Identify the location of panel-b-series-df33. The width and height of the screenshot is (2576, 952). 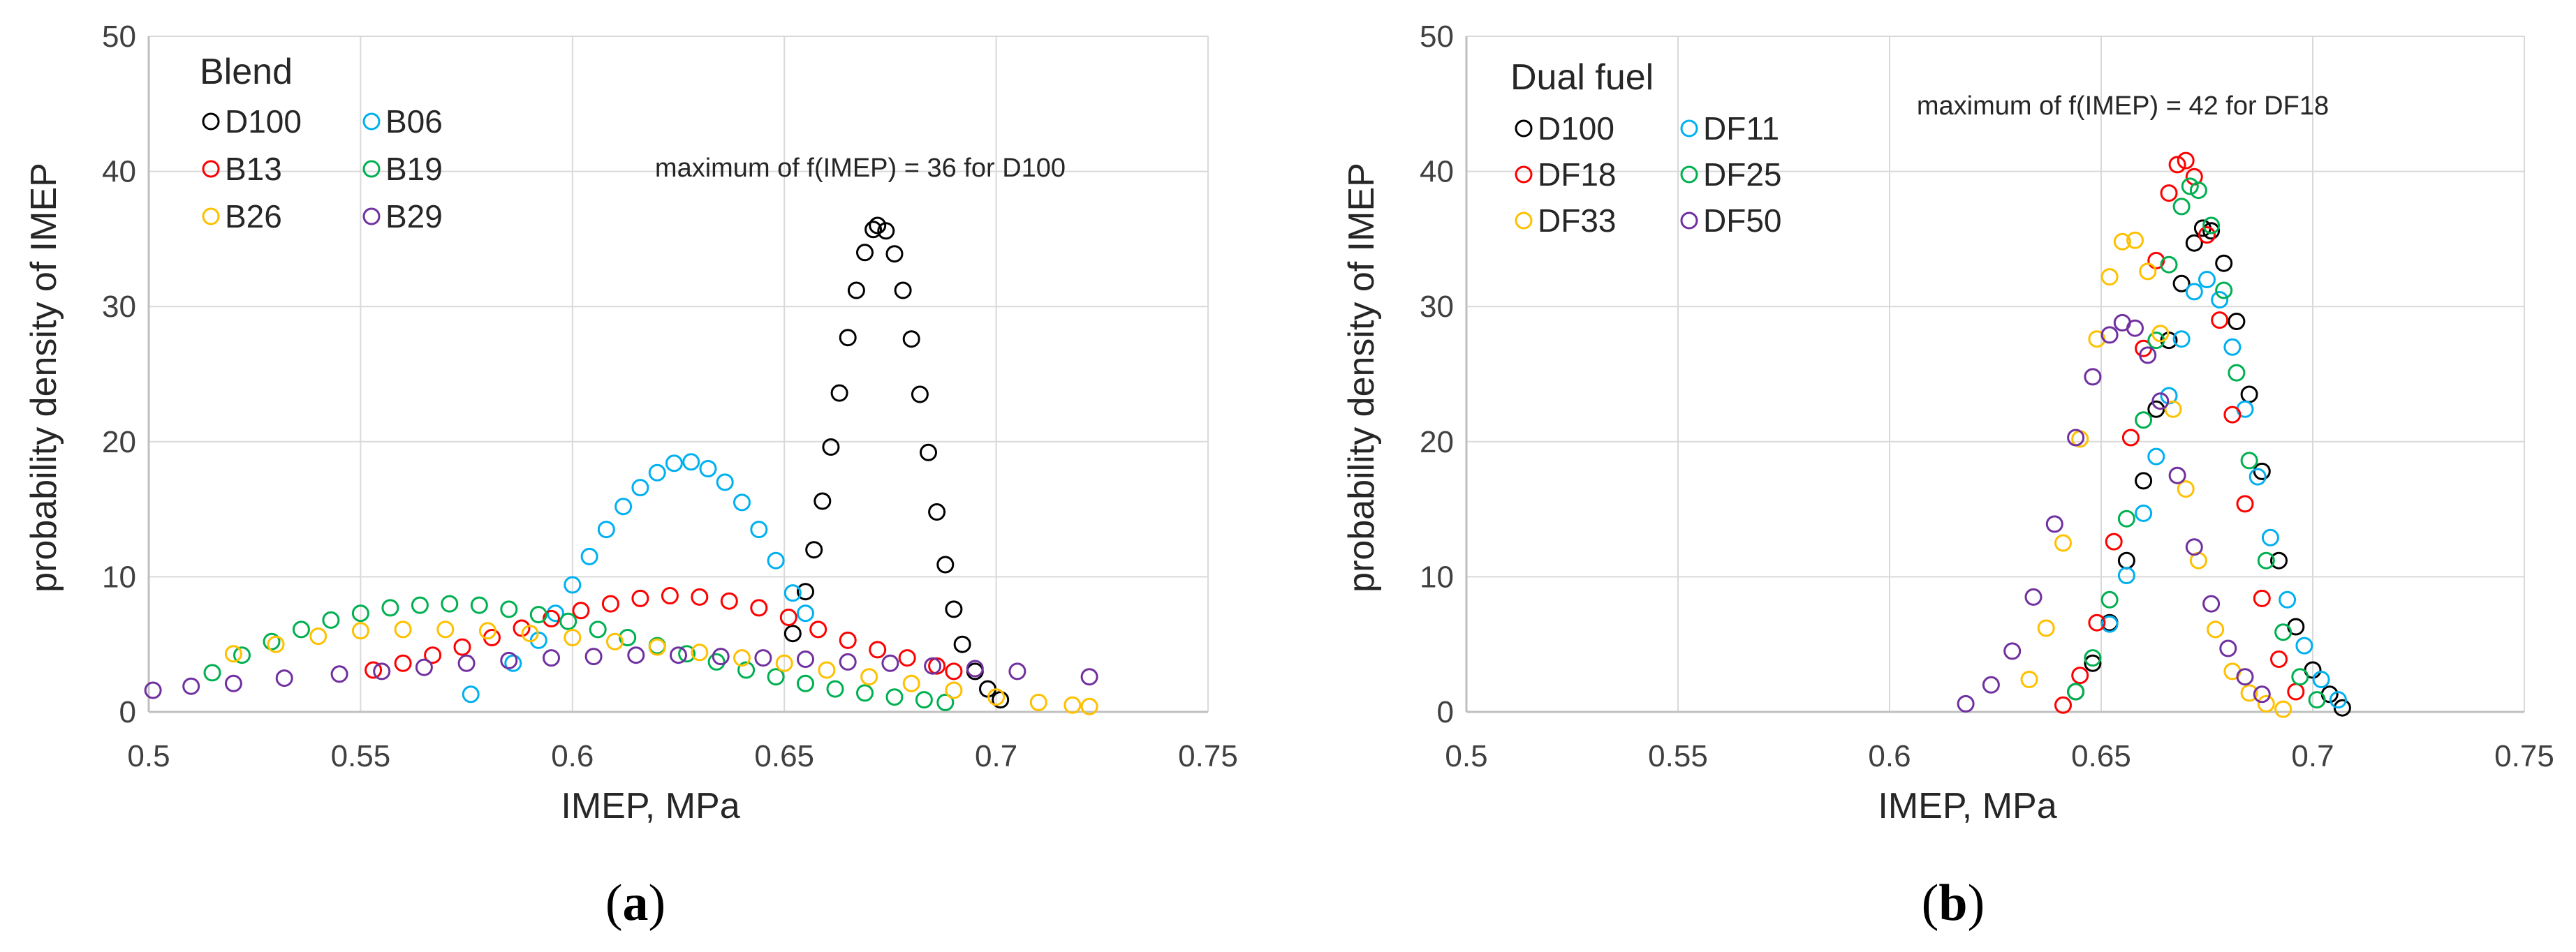
(2156, 474).